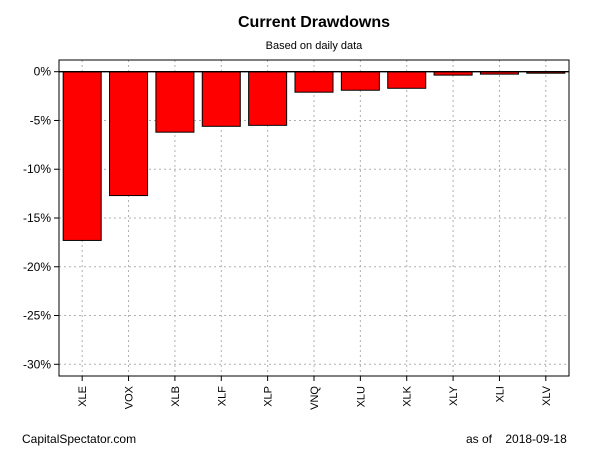  Describe the element at coordinates (43, 72) in the screenshot. I see `y-tick-label: 0%` at that location.